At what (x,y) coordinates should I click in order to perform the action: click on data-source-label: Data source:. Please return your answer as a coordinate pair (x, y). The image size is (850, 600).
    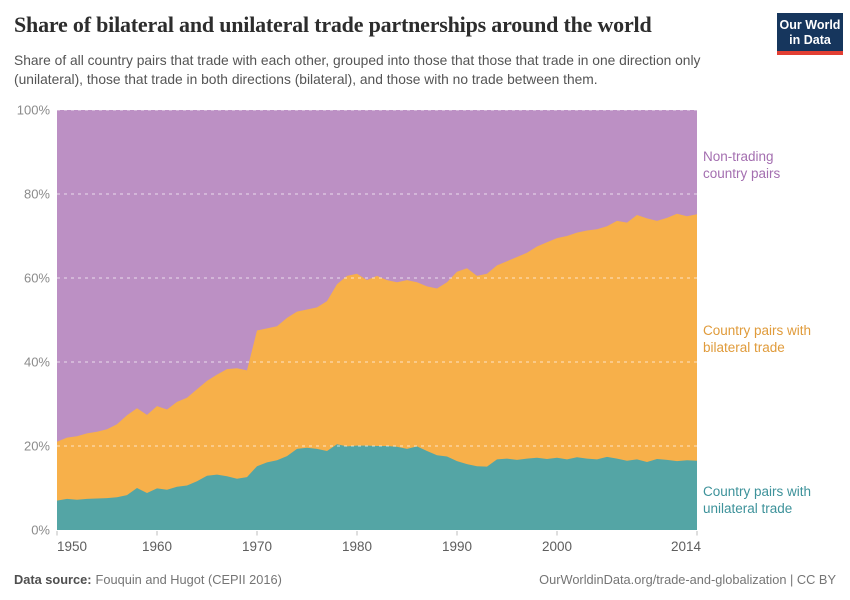
    Looking at the image, I should click on (53, 579).